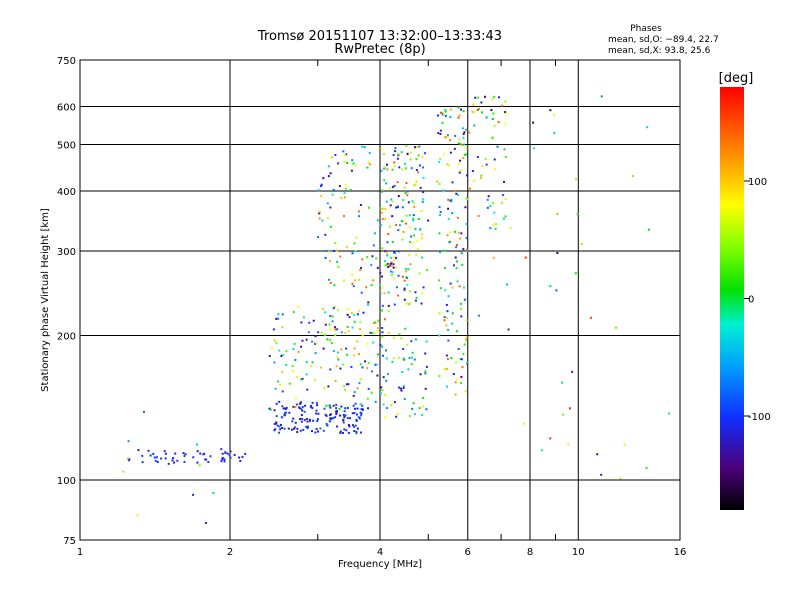  Describe the element at coordinates (468, 552) in the screenshot. I see `x-tick-label: 6` at that location.